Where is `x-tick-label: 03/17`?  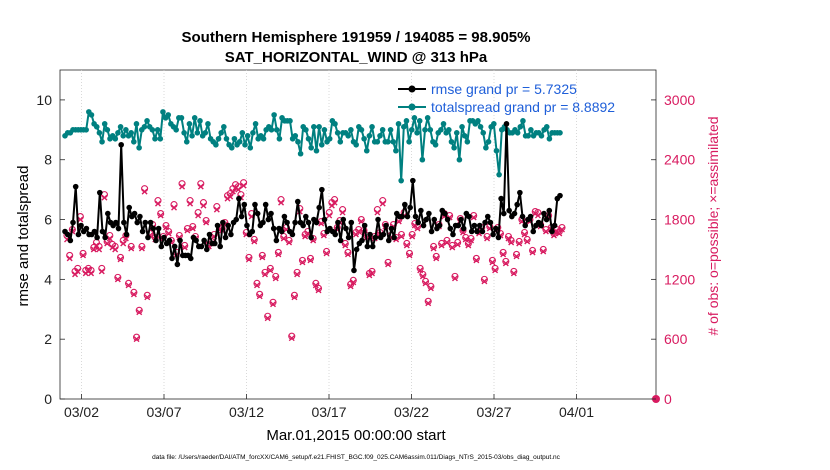 x-tick-label: 03/17 is located at coordinates (328, 412).